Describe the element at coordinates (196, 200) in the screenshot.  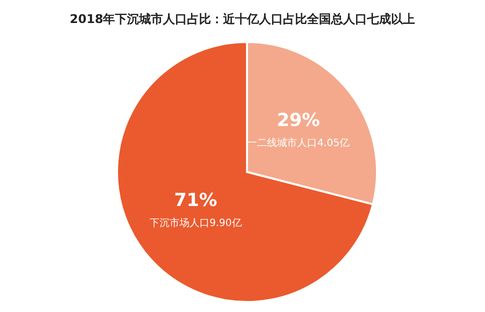
I see `data-label: 71%` at that location.